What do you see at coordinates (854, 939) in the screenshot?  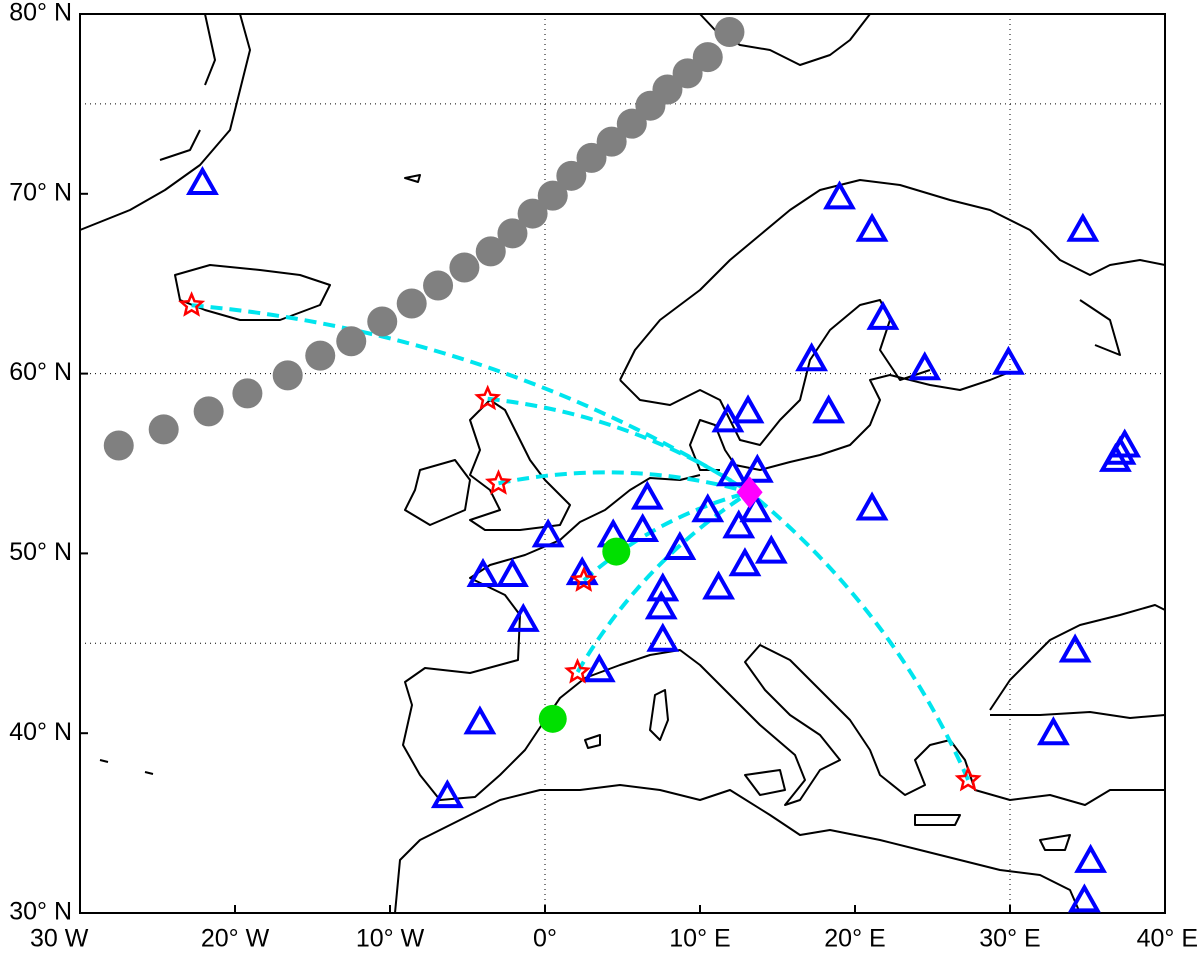 I see `x-tick-label: 20° E` at bounding box center [854, 939].